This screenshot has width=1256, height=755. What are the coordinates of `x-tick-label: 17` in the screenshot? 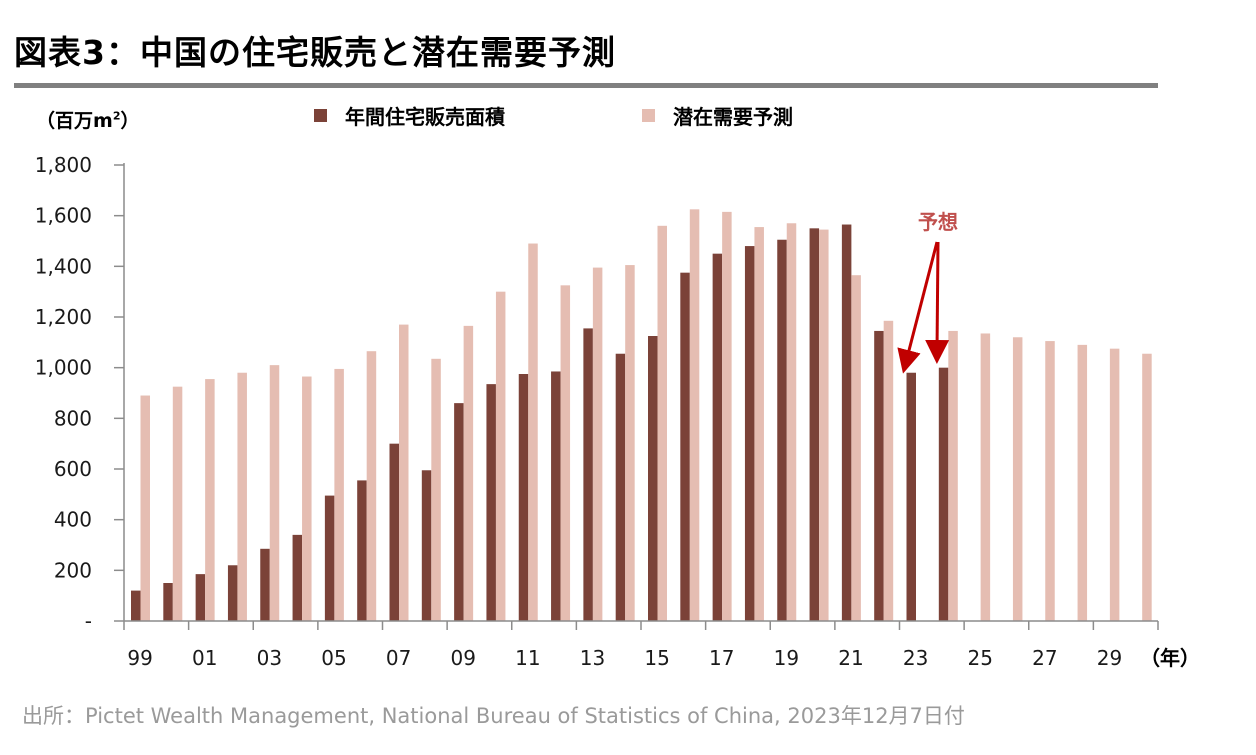 It's located at (721, 658).